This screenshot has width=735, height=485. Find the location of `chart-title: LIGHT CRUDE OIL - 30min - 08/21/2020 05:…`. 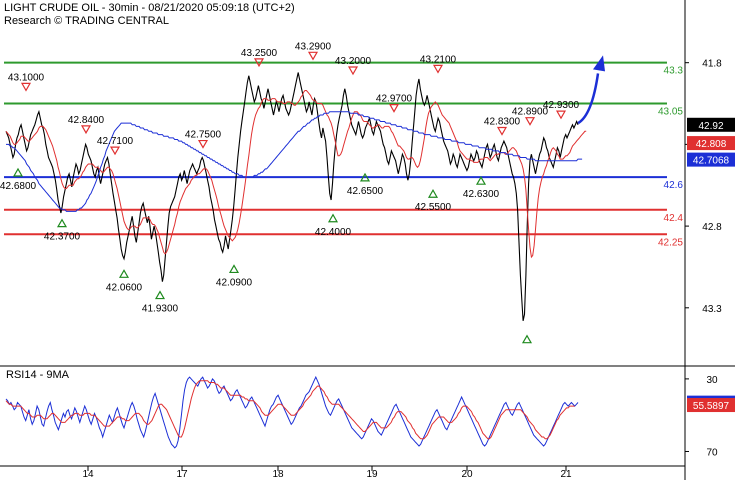

chart-title: LIGHT CRUDE OIL - 30min - 08/21/2020 05:… is located at coordinates (149, 8).